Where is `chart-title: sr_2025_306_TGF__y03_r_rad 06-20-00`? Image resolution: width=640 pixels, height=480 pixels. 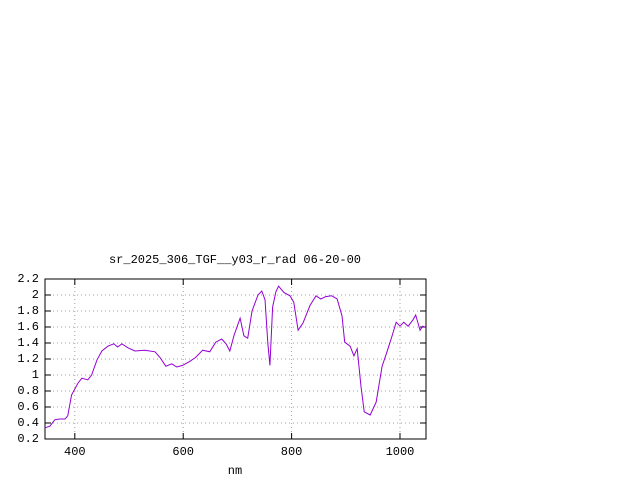
chart-title: sr_2025_306_TGF__y03_r_rad 06-20-00 is located at coordinates (235, 260).